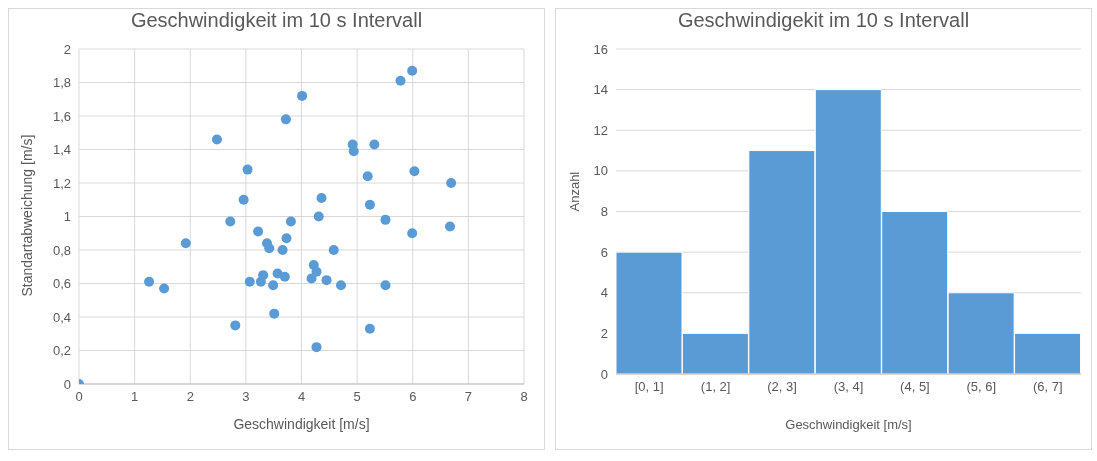 The width and height of the screenshot is (1097, 461). I want to click on x-tick-label: (2, 3], so click(782, 387).